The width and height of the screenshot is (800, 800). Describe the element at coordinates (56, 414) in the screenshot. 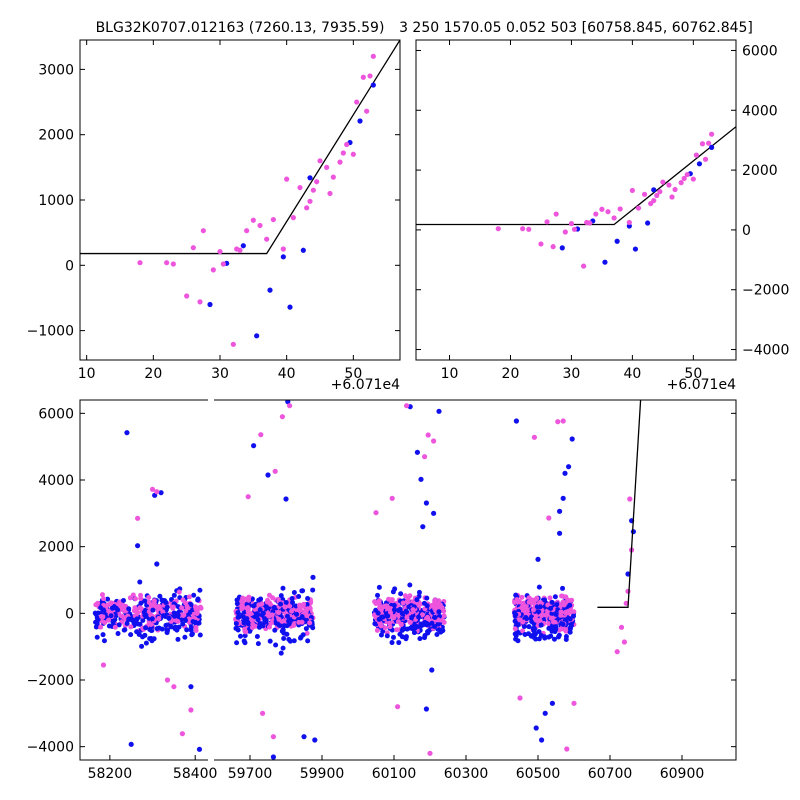

I see `full-ytick-label-5: 6000` at that location.